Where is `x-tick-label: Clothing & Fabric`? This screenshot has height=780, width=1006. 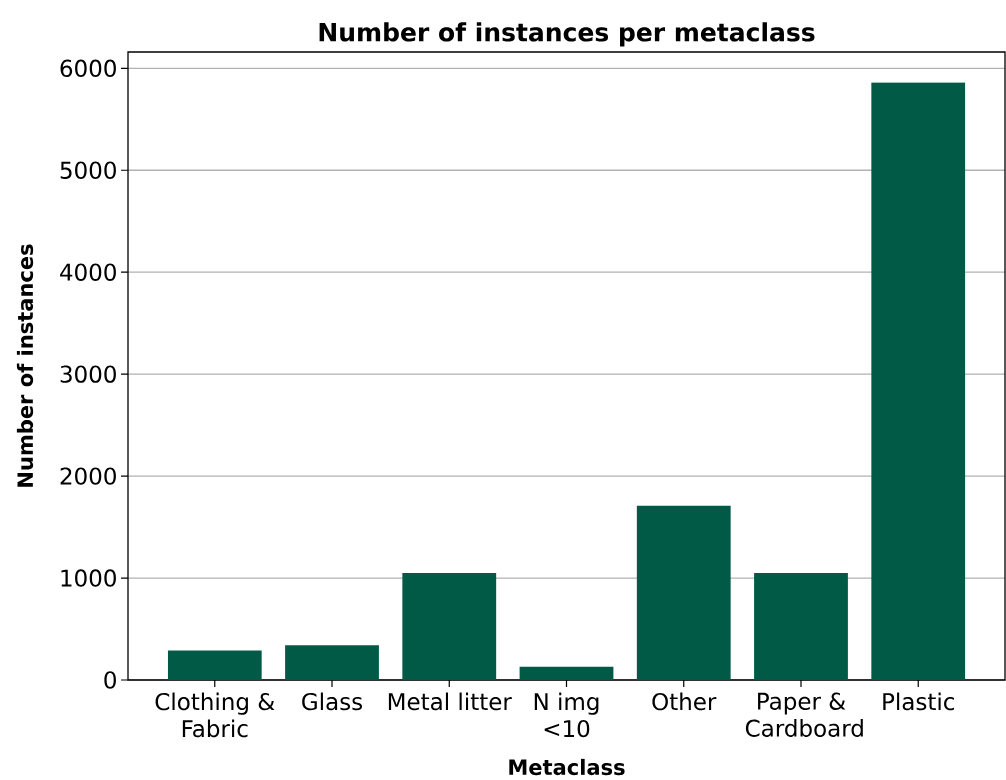 x-tick-label: Clothing & Fabric is located at coordinates (215, 715).